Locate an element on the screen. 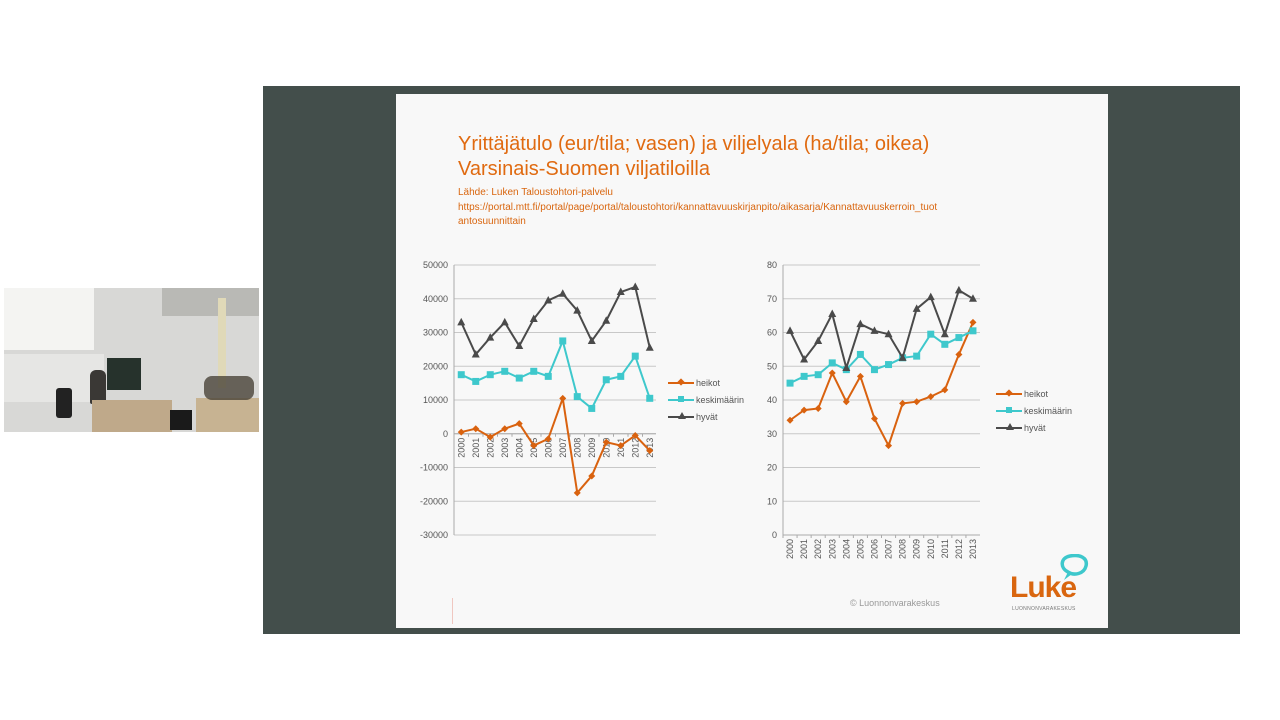 The width and height of the screenshot is (1280, 720). svg-text: 2005 is located at coordinates (860, 549).